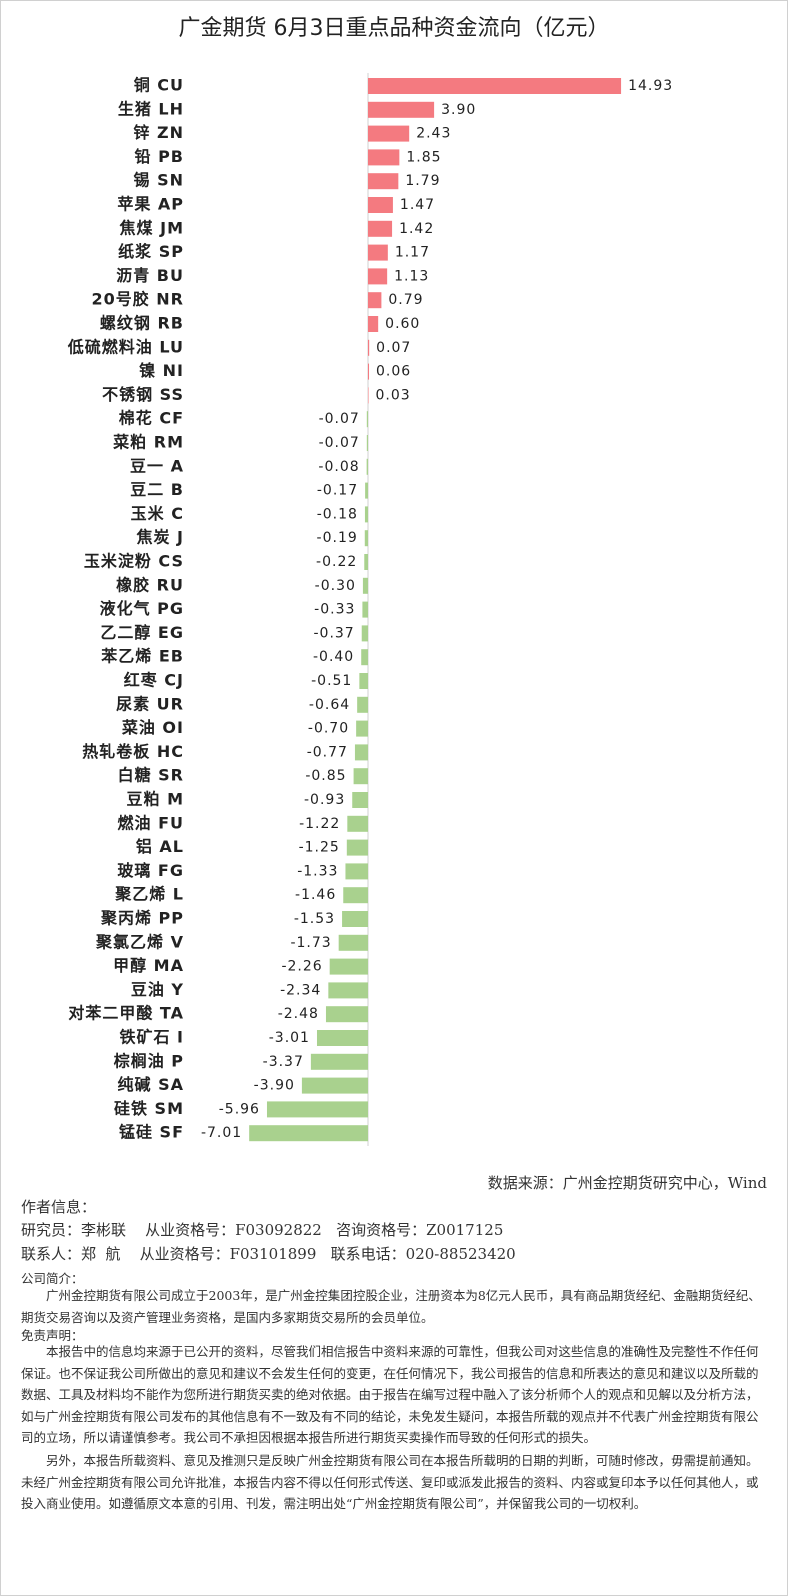 This screenshot has width=788, height=1596. What do you see at coordinates (150, 870) in the screenshot?
I see `category-label: 玻璃 FG` at bounding box center [150, 870].